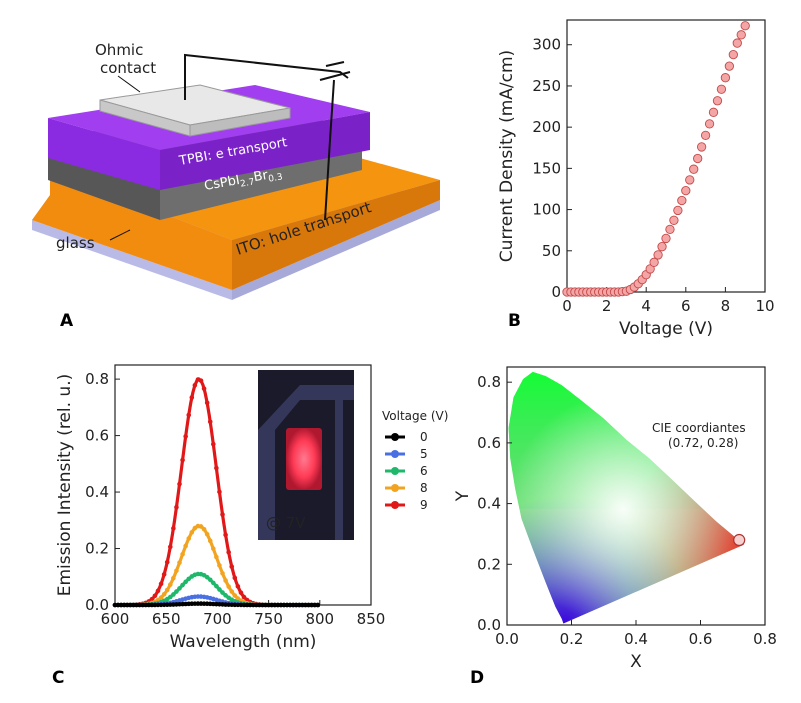  I want to click on y-tick-label: 50, so click(551, 251).